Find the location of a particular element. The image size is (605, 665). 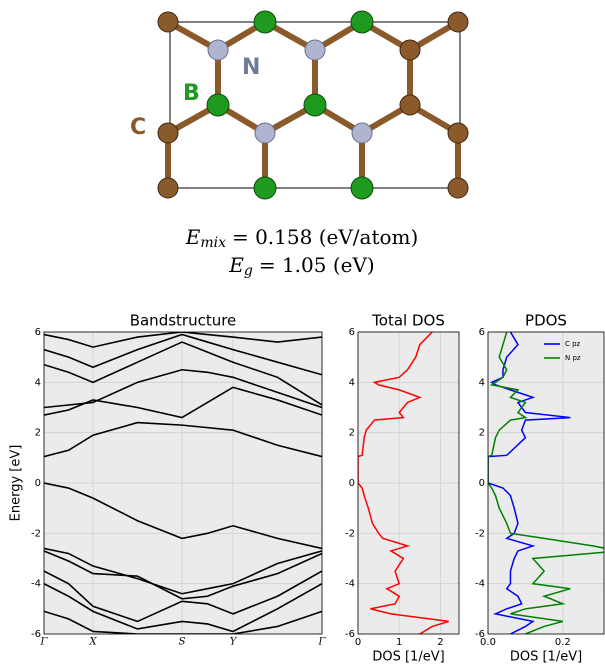

legend-label: N pz is located at coordinates (573, 358).